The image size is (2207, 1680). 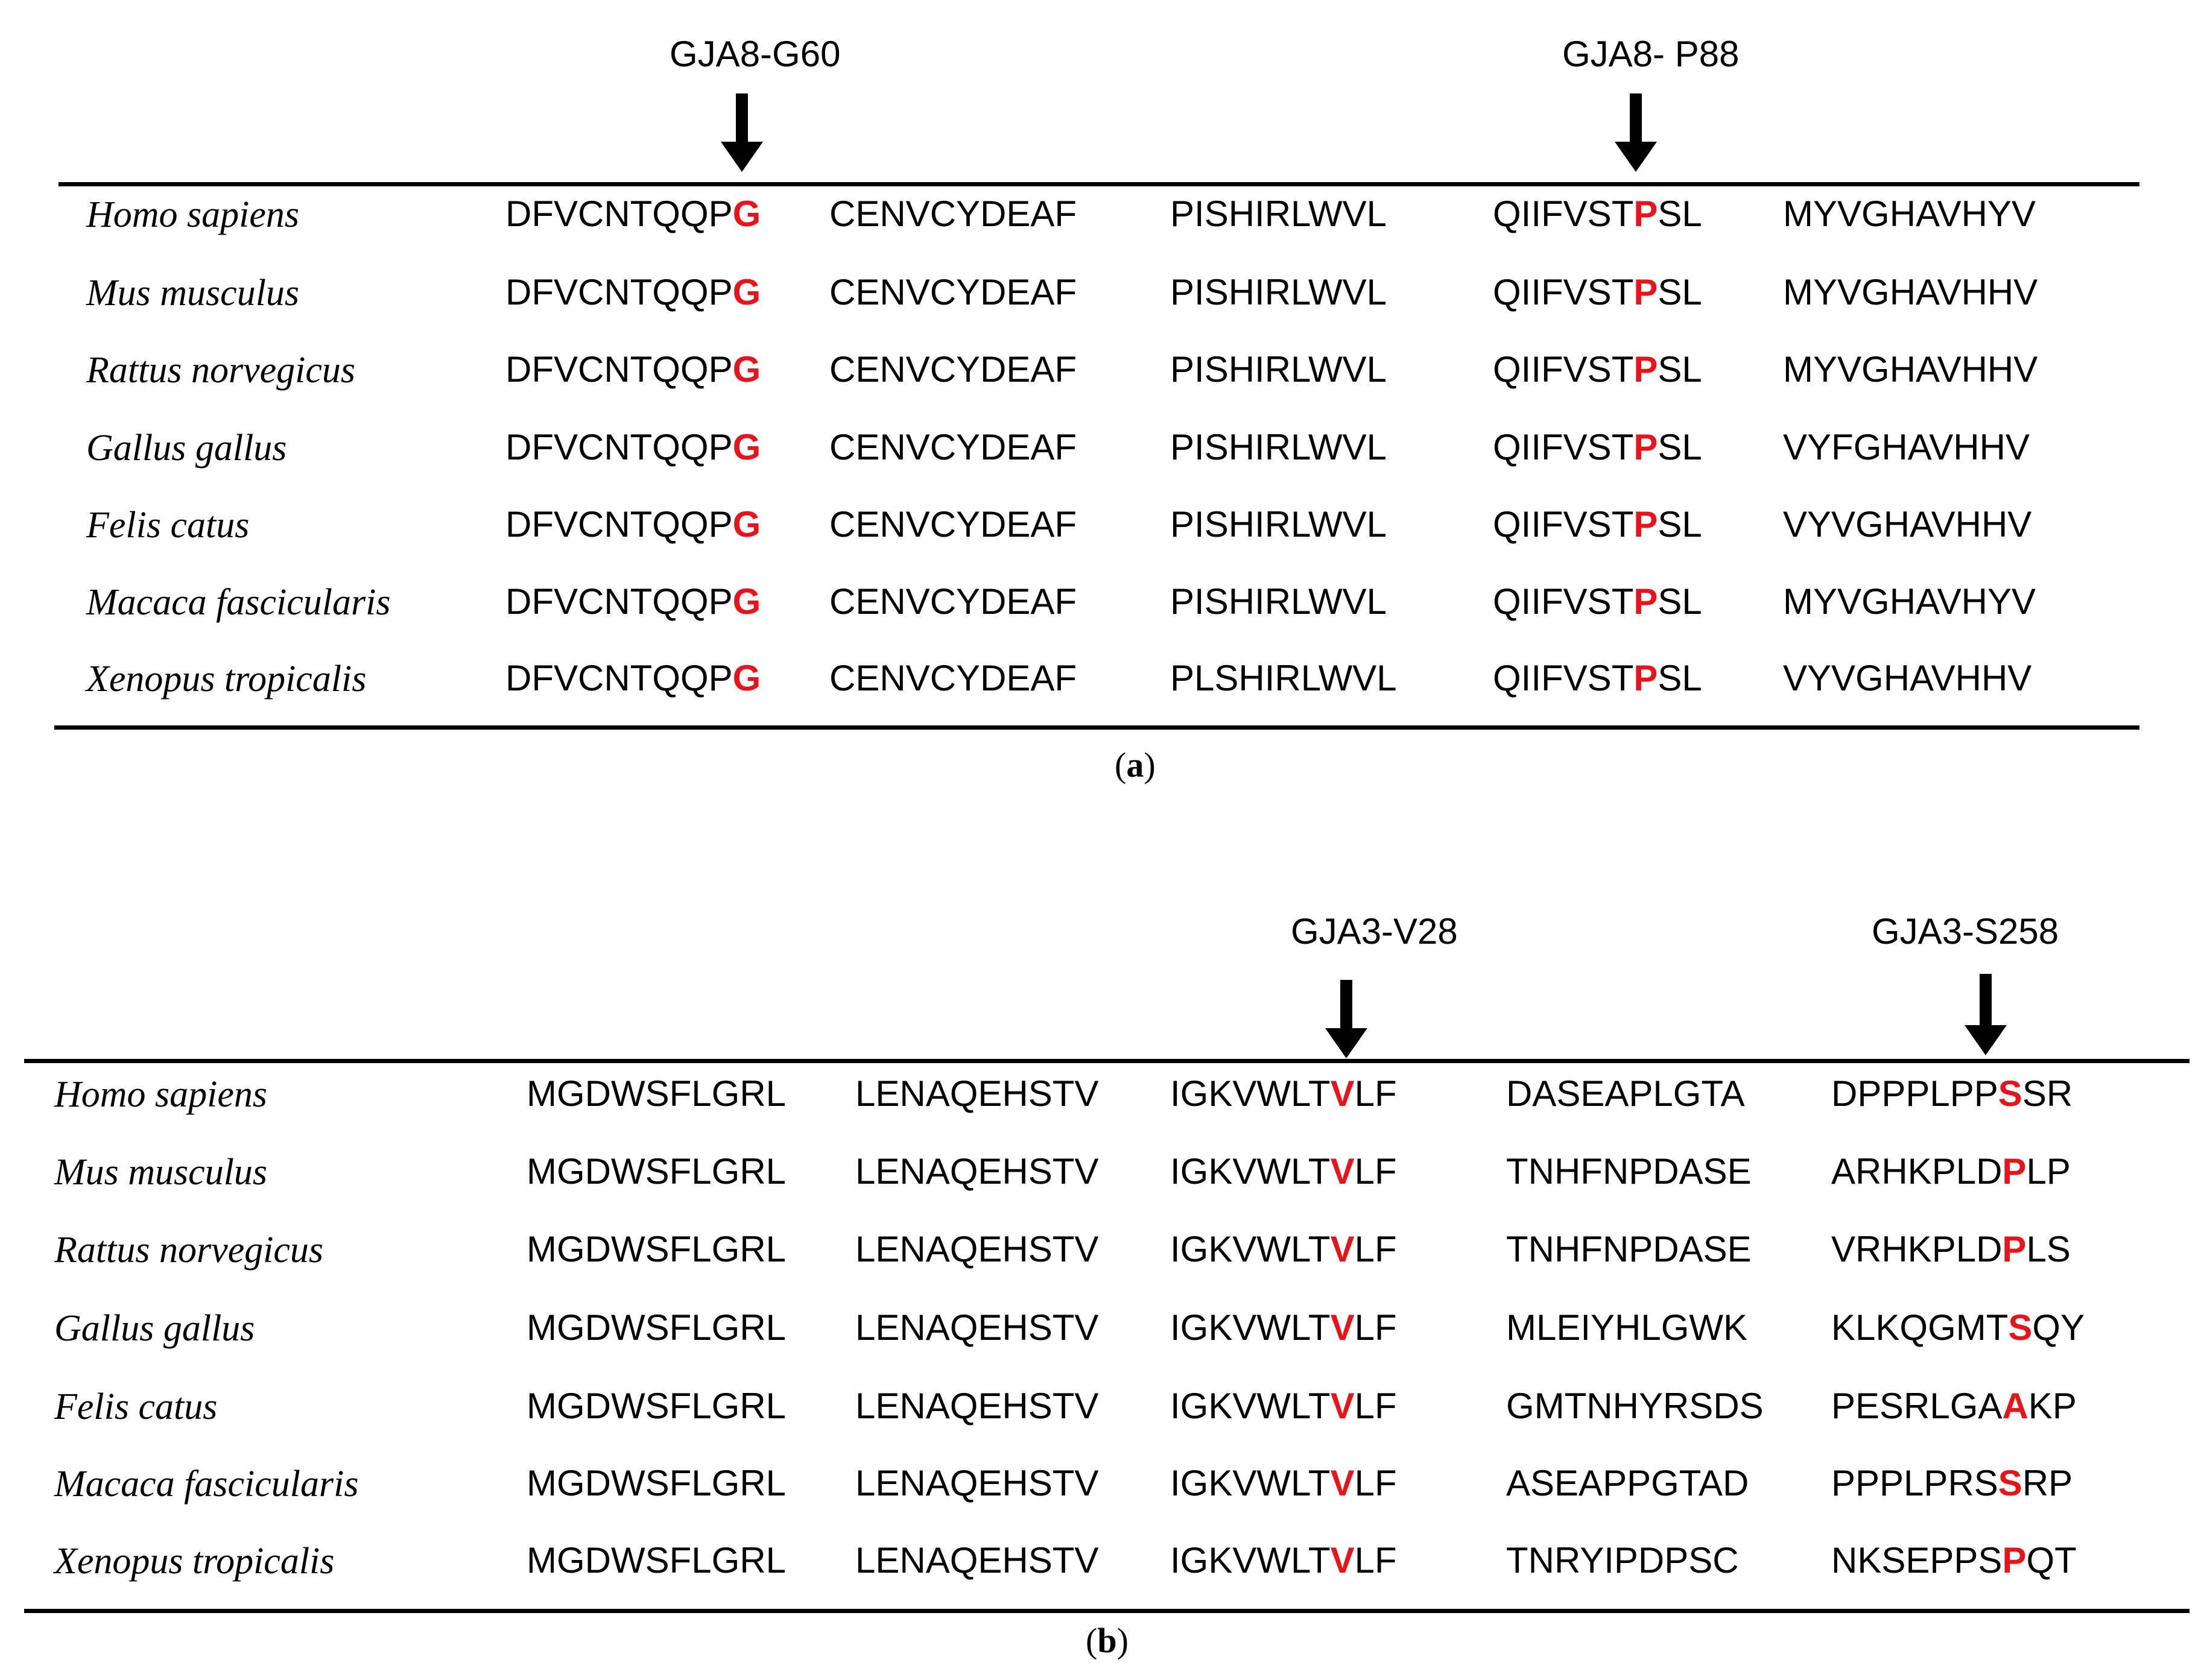 I want to click on sequence-segment: GMTNHYRSDS, so click(x=1635, y=1406).